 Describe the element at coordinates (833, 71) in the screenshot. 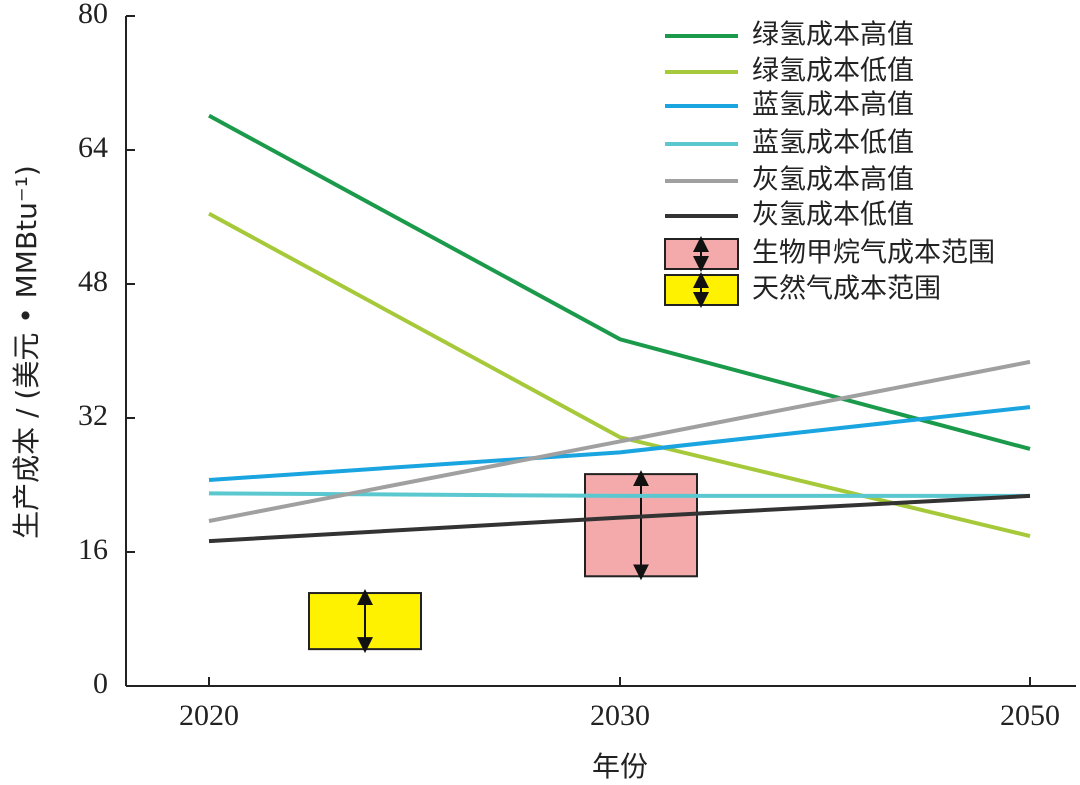

I see `legend-label: 绿氢成本低值` at that location.